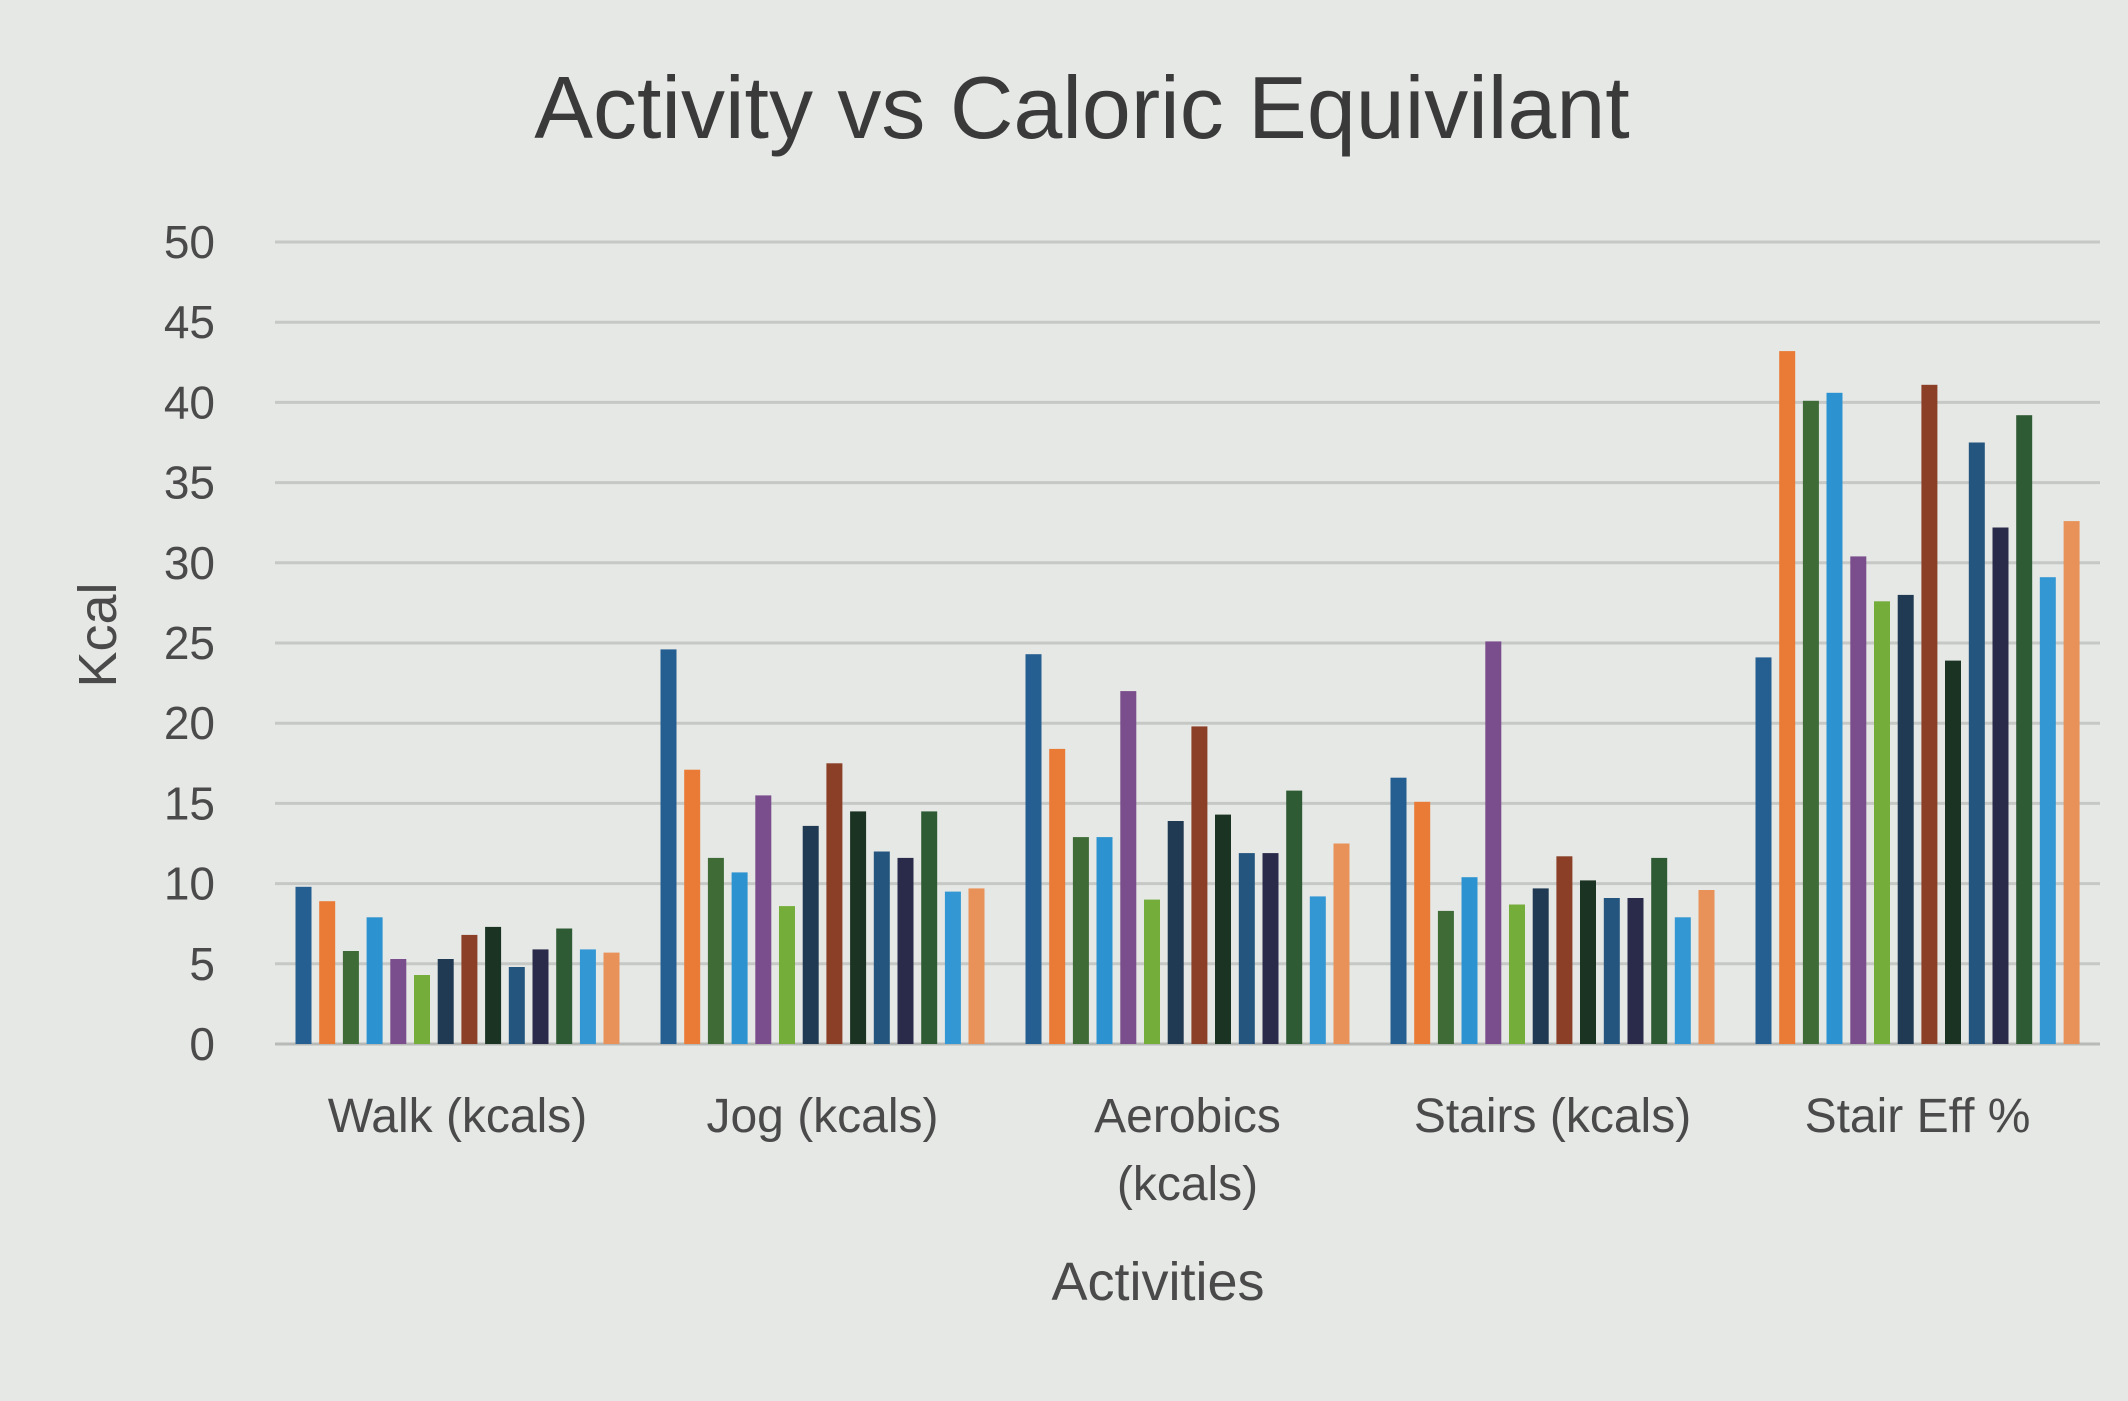 This screenshot has height=1401, width=2128. What do you see at coordinates (189, 483) in the screenshot?
I see `y-tick-label: 35` at bounding box center [189, 483].